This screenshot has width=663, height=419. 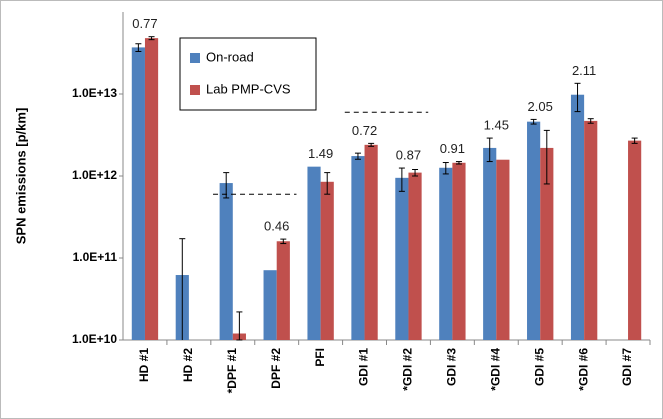 What do you see at coordinates (540, 106) in the screenshot?
I see `ratio-label: 2.05` at bounding box center [540, 106].